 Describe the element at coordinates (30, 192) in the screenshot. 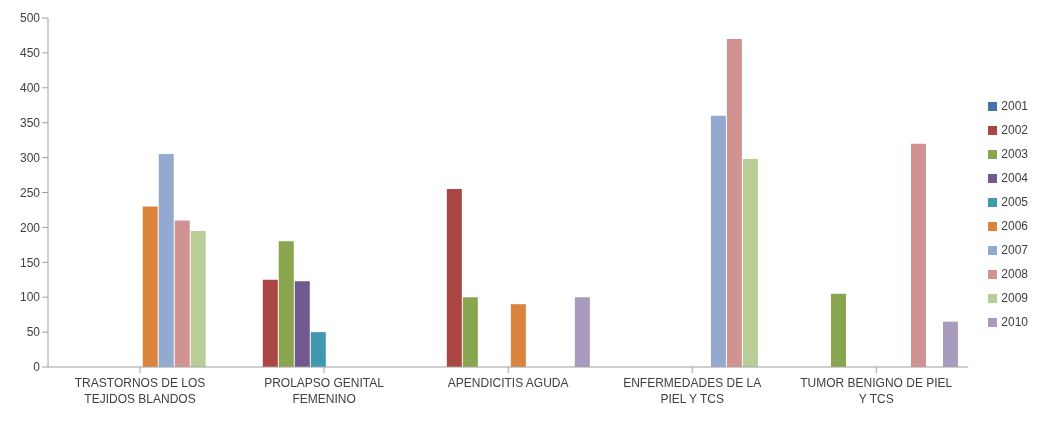

I see `y-tick-label: 250` at that location.